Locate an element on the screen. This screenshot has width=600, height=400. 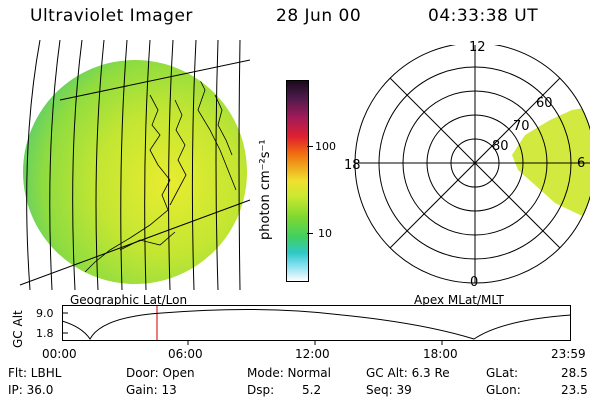
mlt-label-left: 18 is located at coordinates (352, 165).